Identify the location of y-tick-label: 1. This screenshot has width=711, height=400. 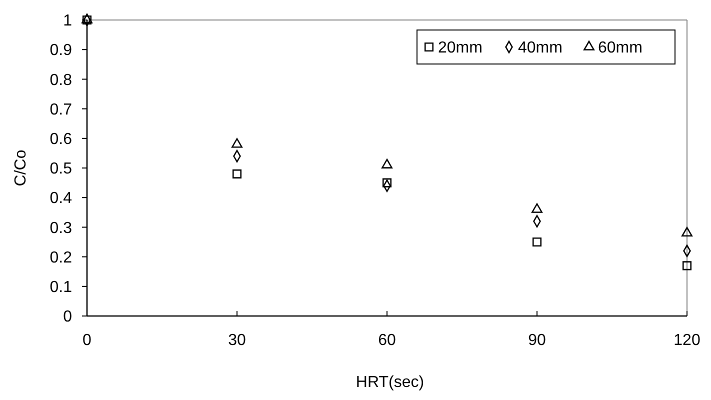
(67, 21).